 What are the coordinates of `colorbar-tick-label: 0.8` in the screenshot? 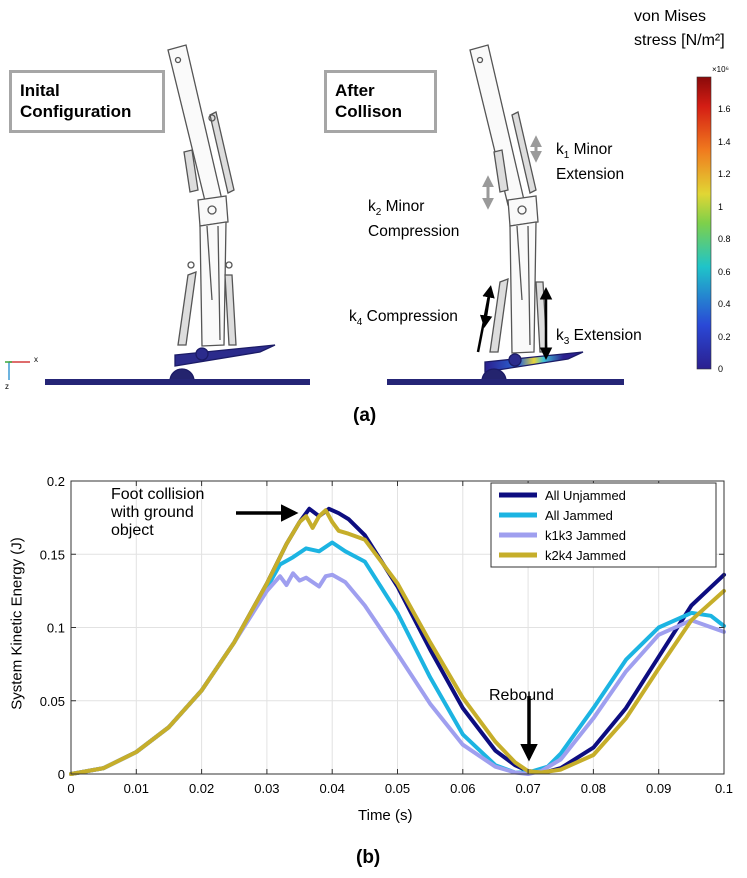 It's located at (724, 239).